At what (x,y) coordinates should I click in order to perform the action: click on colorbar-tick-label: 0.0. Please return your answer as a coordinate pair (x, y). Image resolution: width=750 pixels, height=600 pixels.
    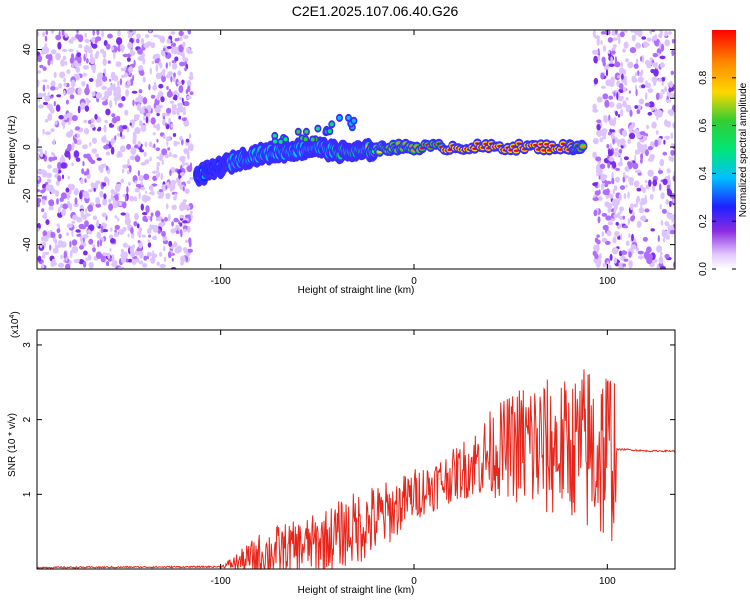
    Looking at the image, I should click on (703, 269).